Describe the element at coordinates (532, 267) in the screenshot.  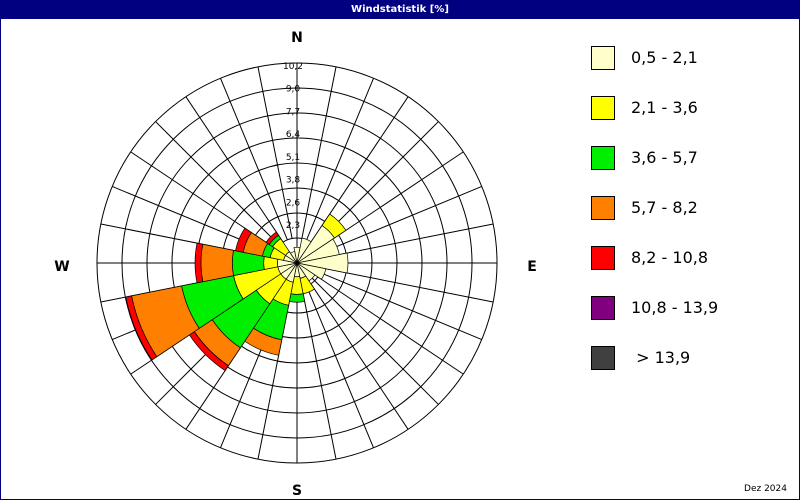
I see `compass-label-east: E` at that location.